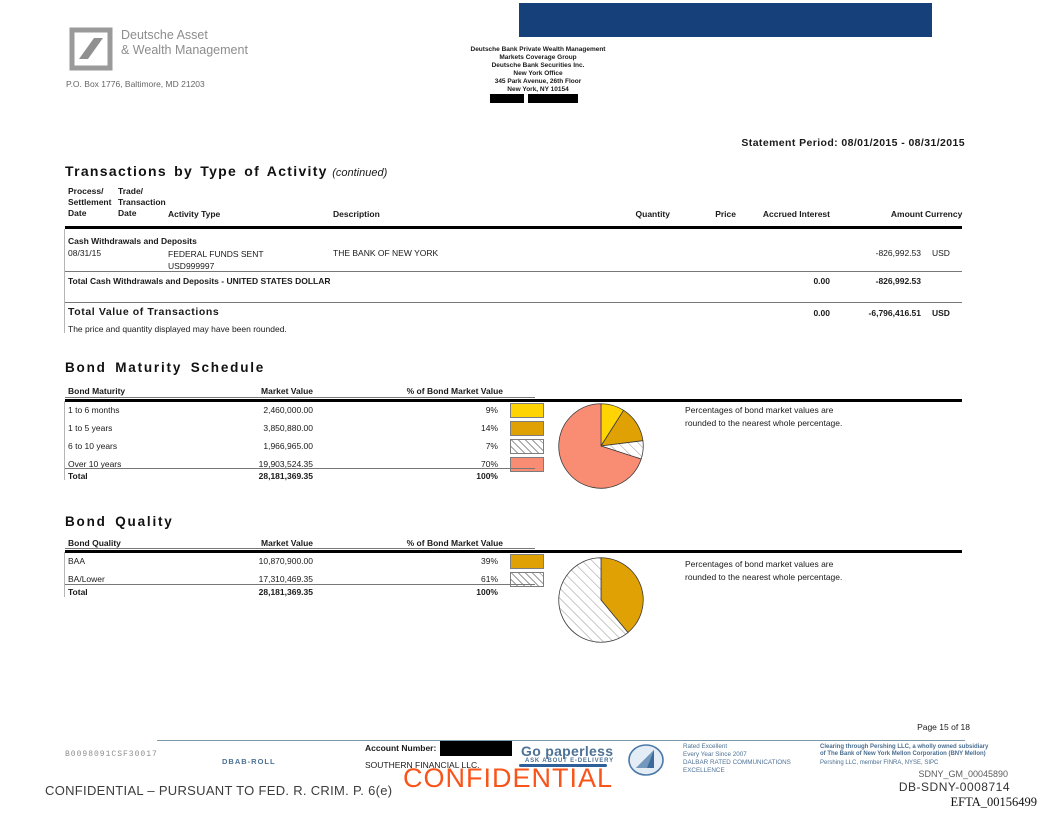 This screenshot has height=833, width=1056. I want to click on txn-currency: USD, so click(941, 253).